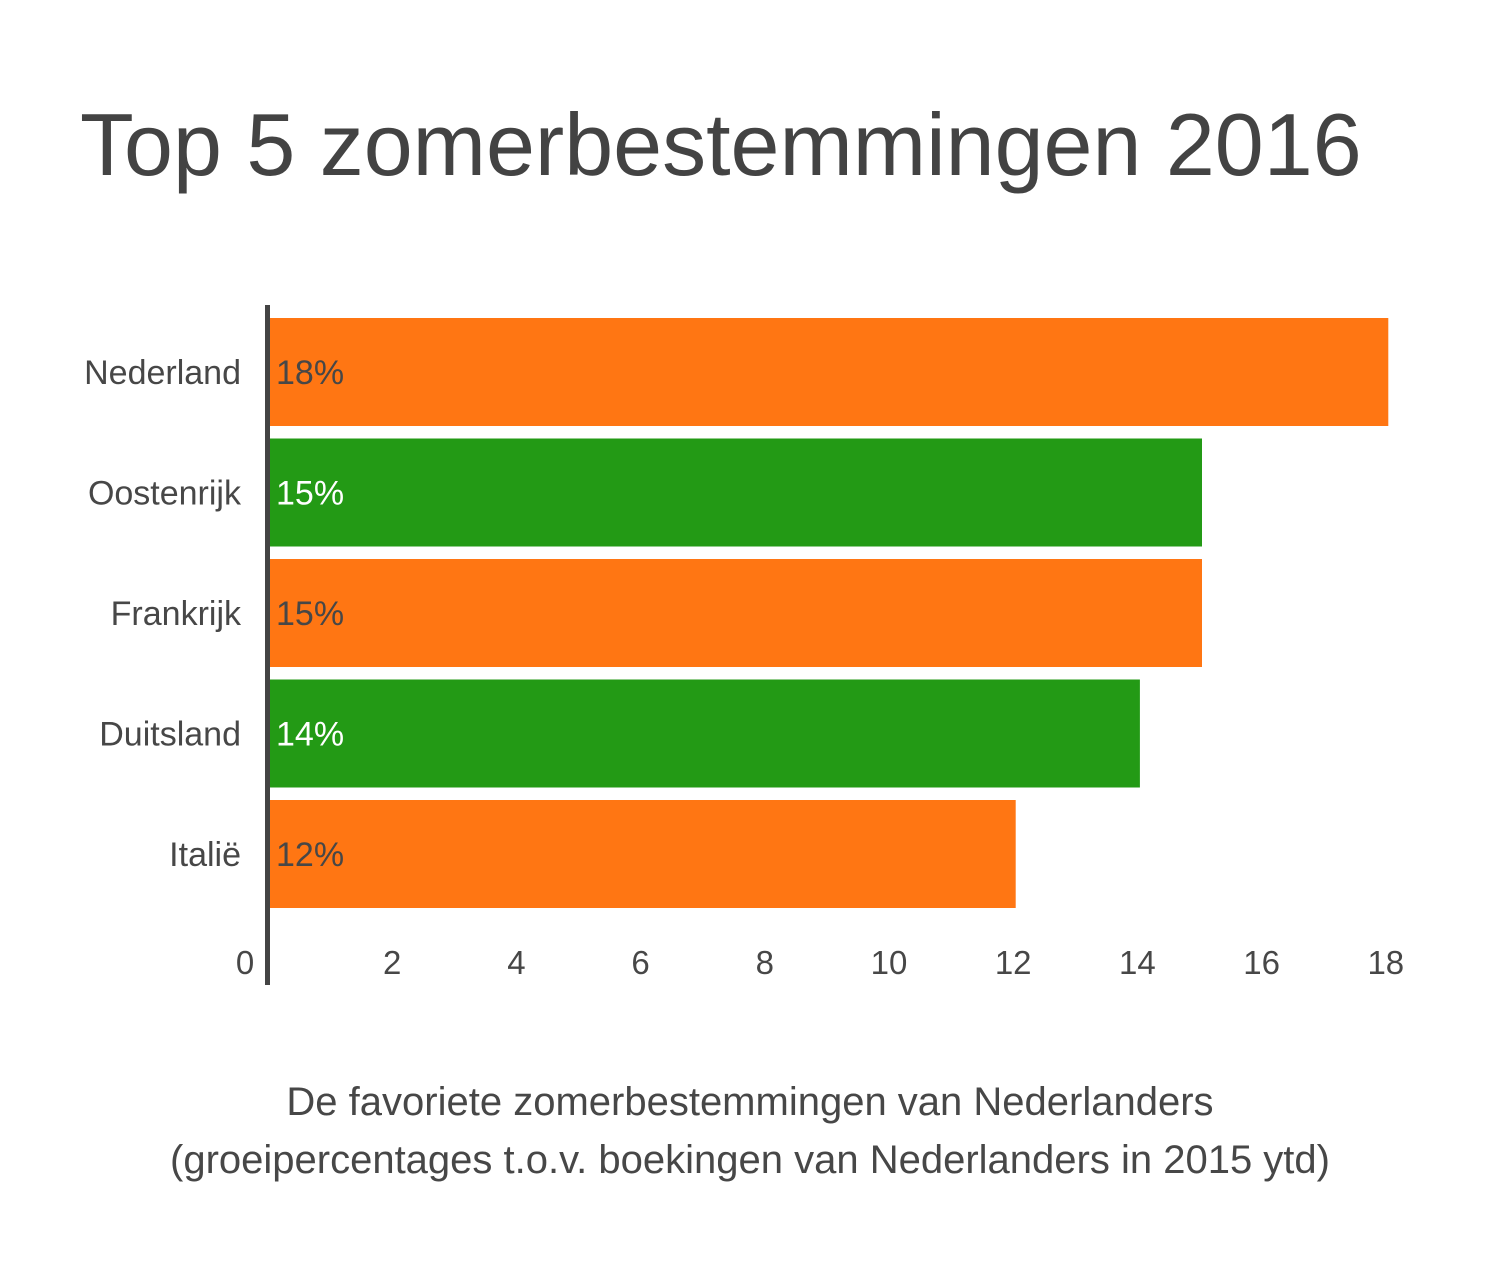 This screenshot has width=1500, height=1271. Describe the element at coordinates (889, 962) in the screenshot. I see `x-tick-label: 10` at that location.